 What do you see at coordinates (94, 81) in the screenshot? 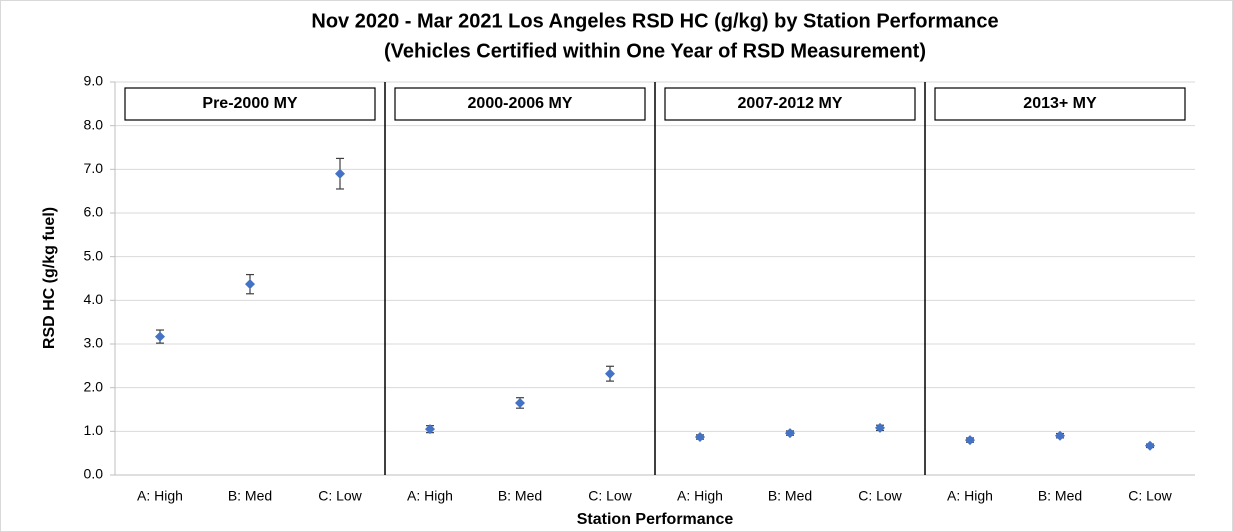
I see `y-tick-label: 9.0` at bounding box center [94, 81].